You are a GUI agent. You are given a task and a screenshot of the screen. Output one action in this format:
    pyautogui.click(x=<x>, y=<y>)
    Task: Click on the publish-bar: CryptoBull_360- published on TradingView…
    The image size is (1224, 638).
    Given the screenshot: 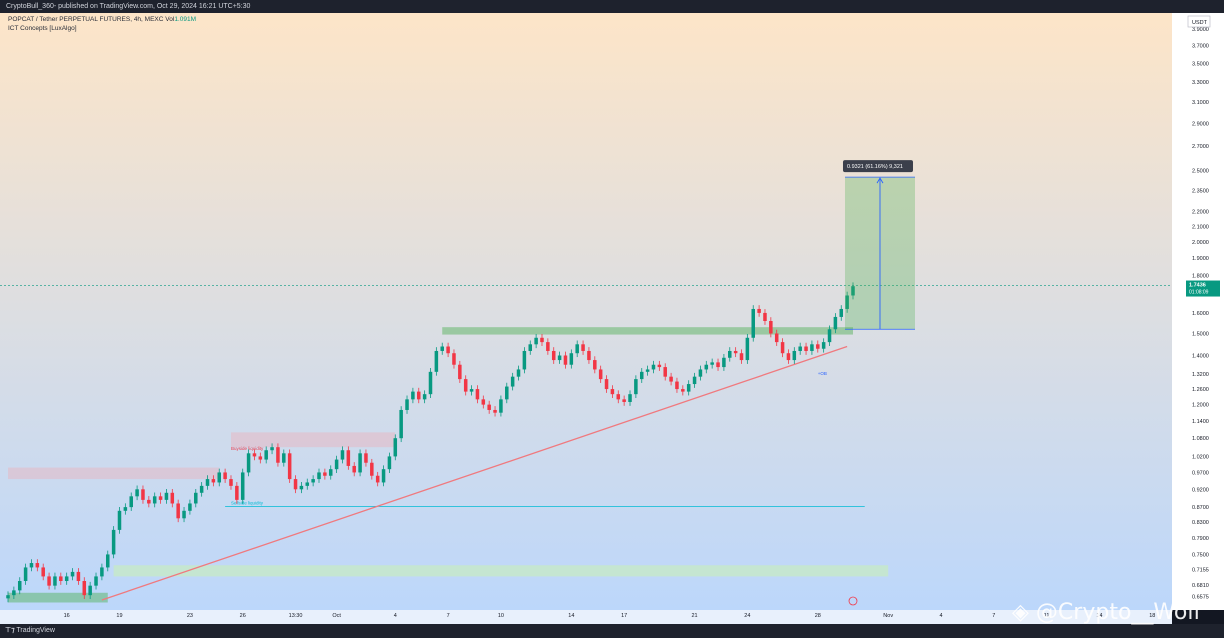 What is the action you would take?
    pyautogui.click(x=612, y=6)
    